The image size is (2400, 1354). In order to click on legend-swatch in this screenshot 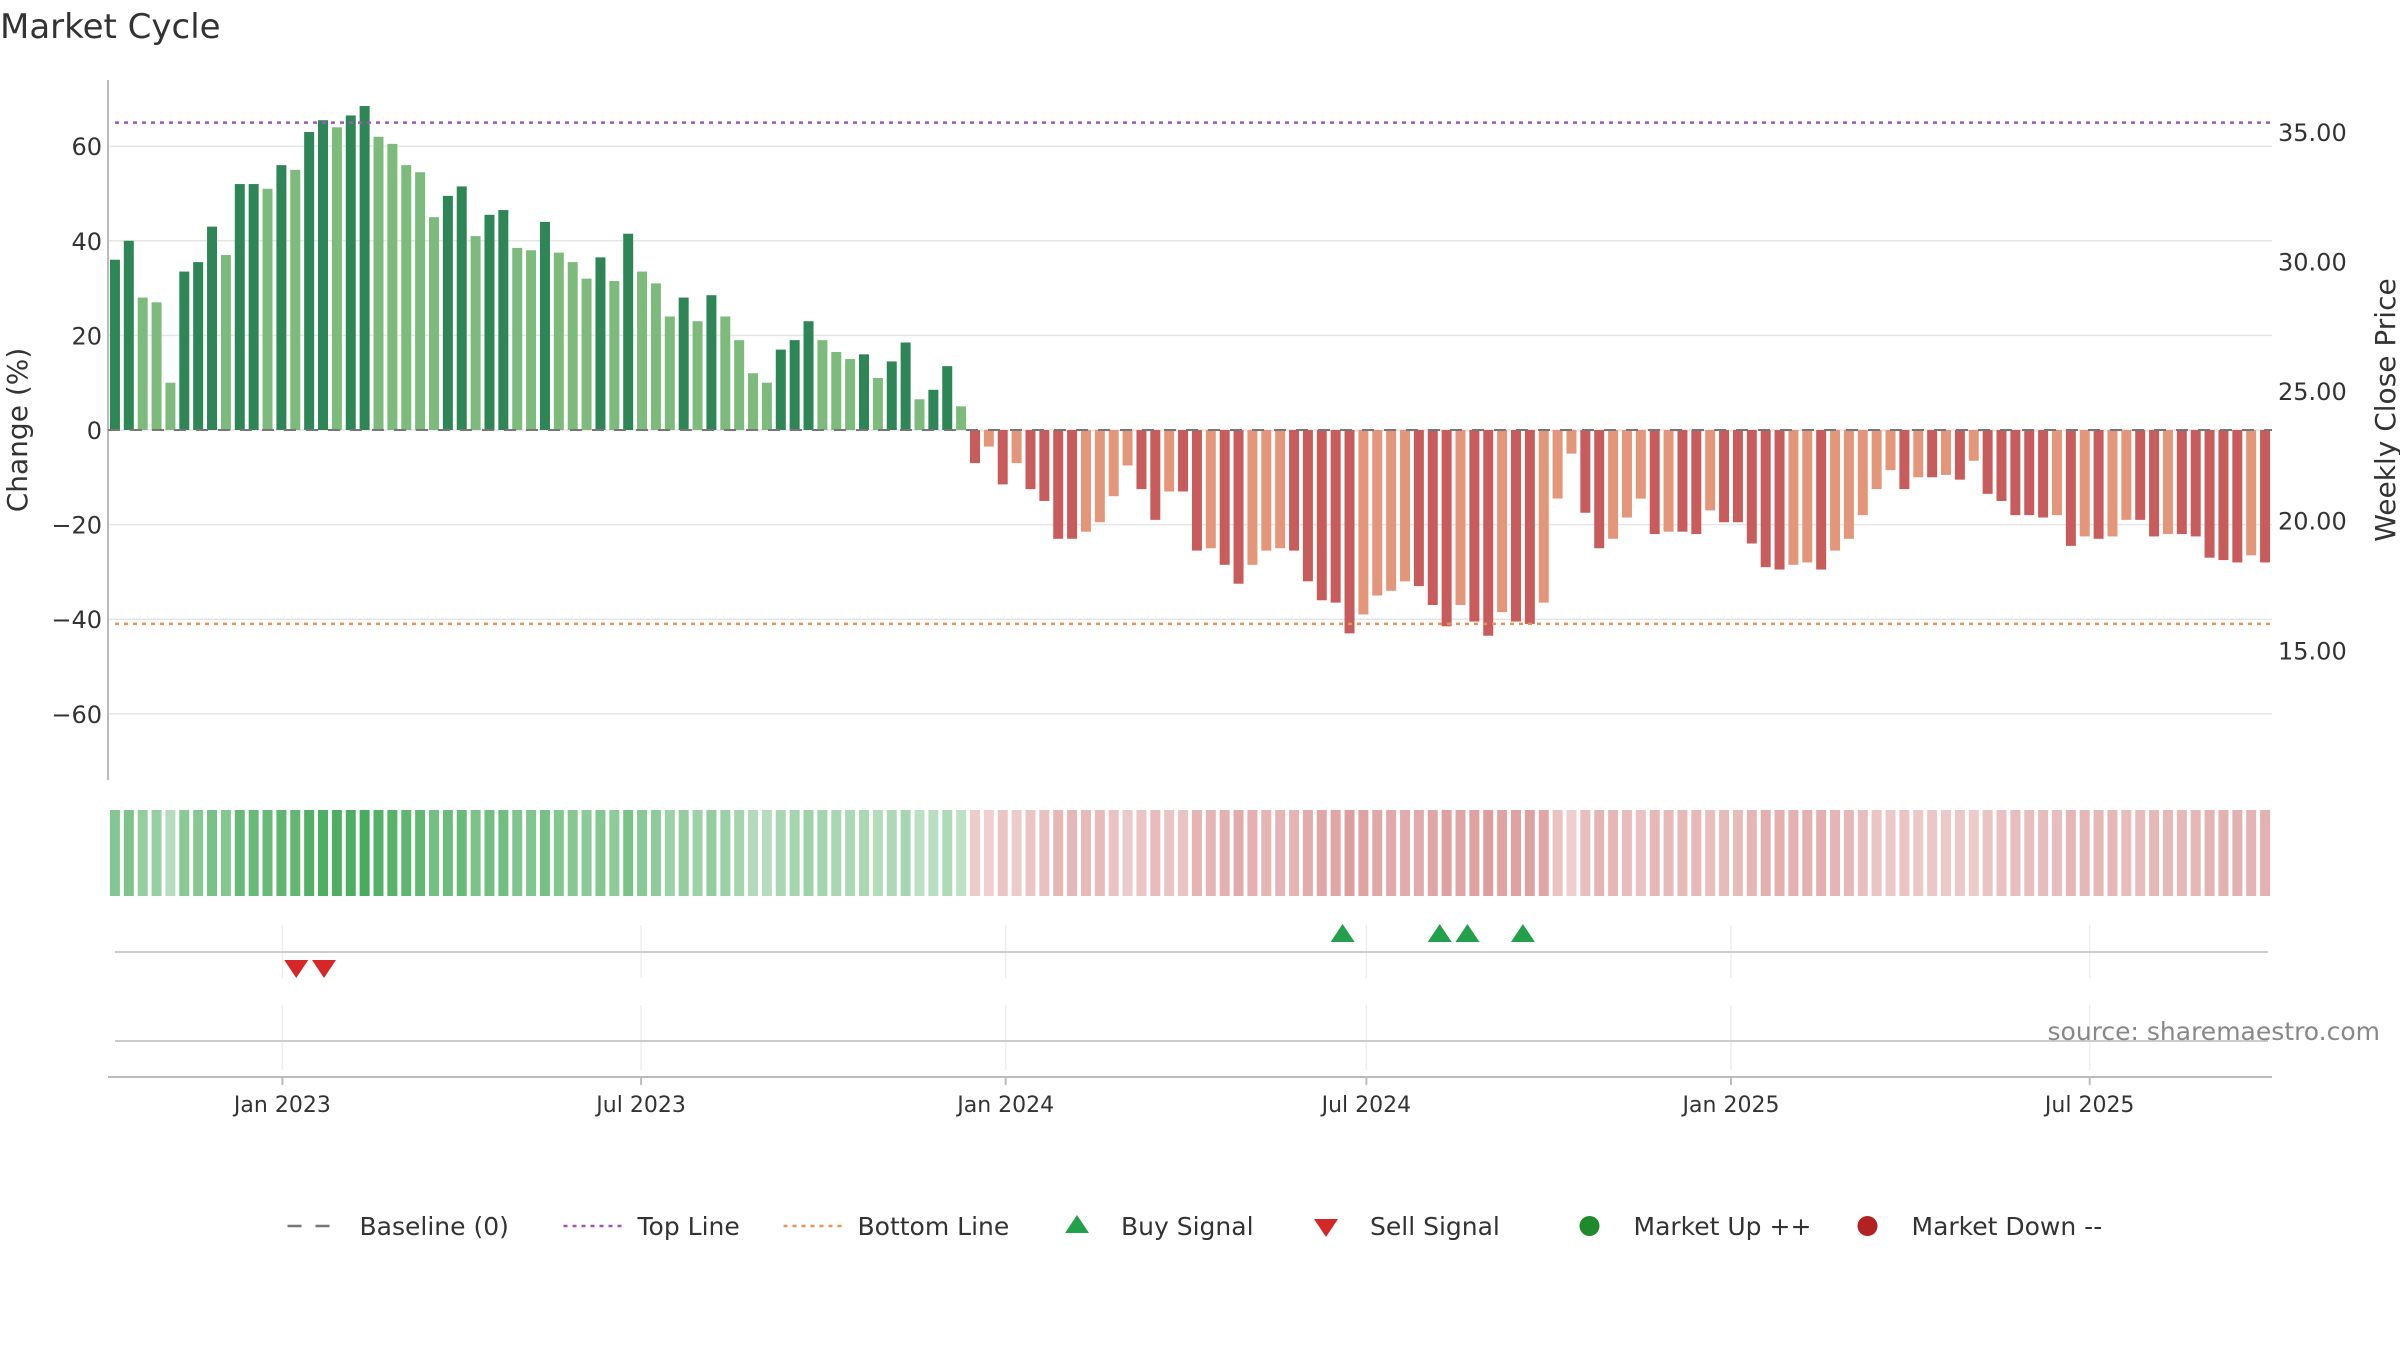, I will do `click(1326, 1228)`.